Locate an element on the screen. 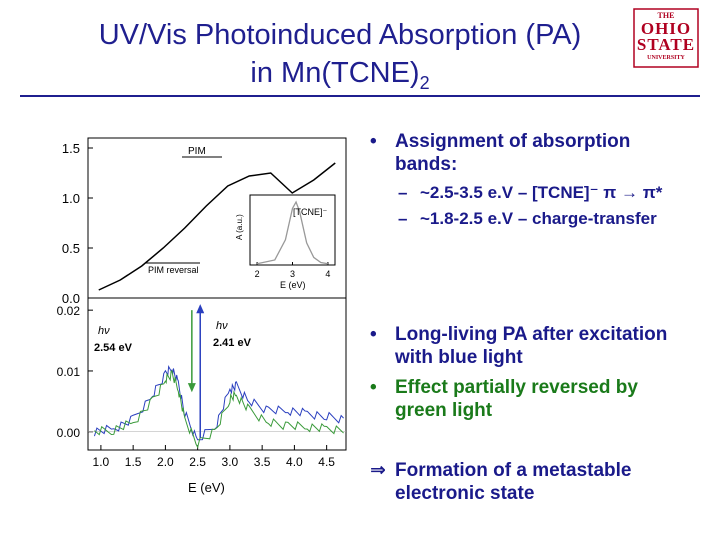 The image size is (720, 540). bottom-ytick-label: 0.02 is located at coordinates (69, 311).